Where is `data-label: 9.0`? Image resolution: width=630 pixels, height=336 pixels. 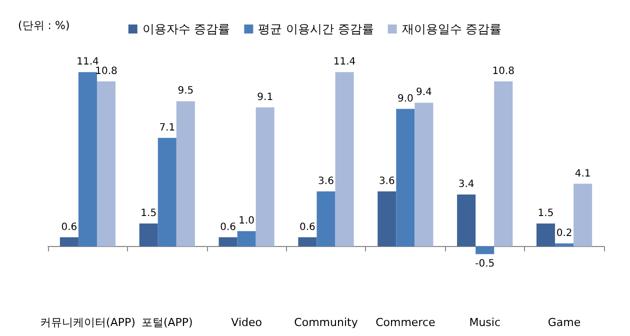
data-label: 9.0 is located at coordinates (405, 98).